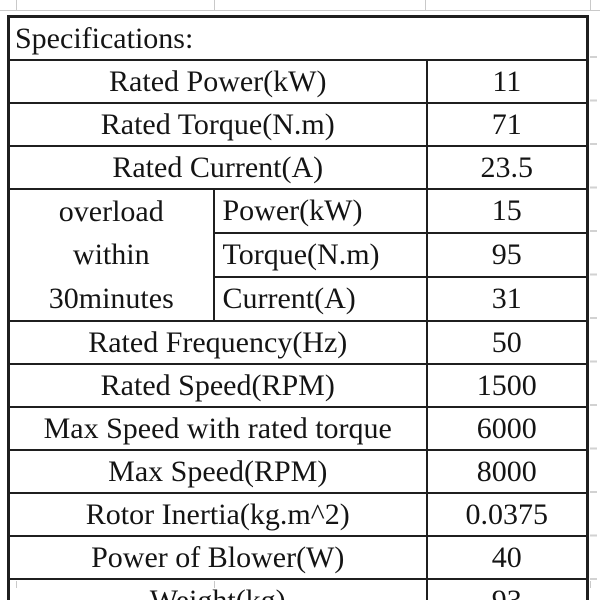 The height and width of the screenshot is (600, 600). Describe the element at coordinates (507, 254) in the screenshot. I see `spec-value: 95` at that location.